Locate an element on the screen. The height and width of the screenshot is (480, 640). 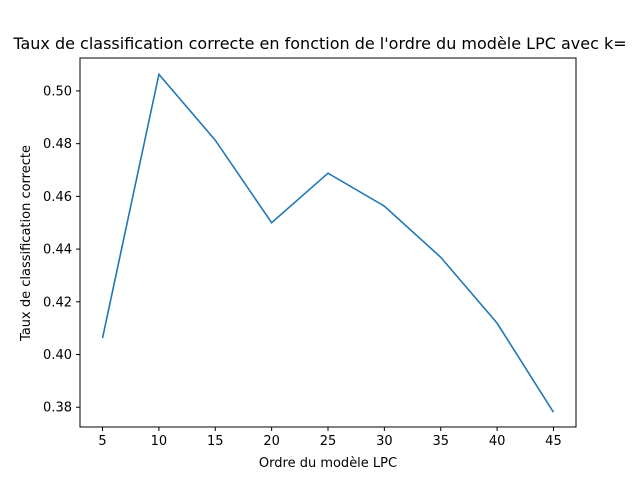
y-tick-label: 0.50 is located at coordinates (57, 91).